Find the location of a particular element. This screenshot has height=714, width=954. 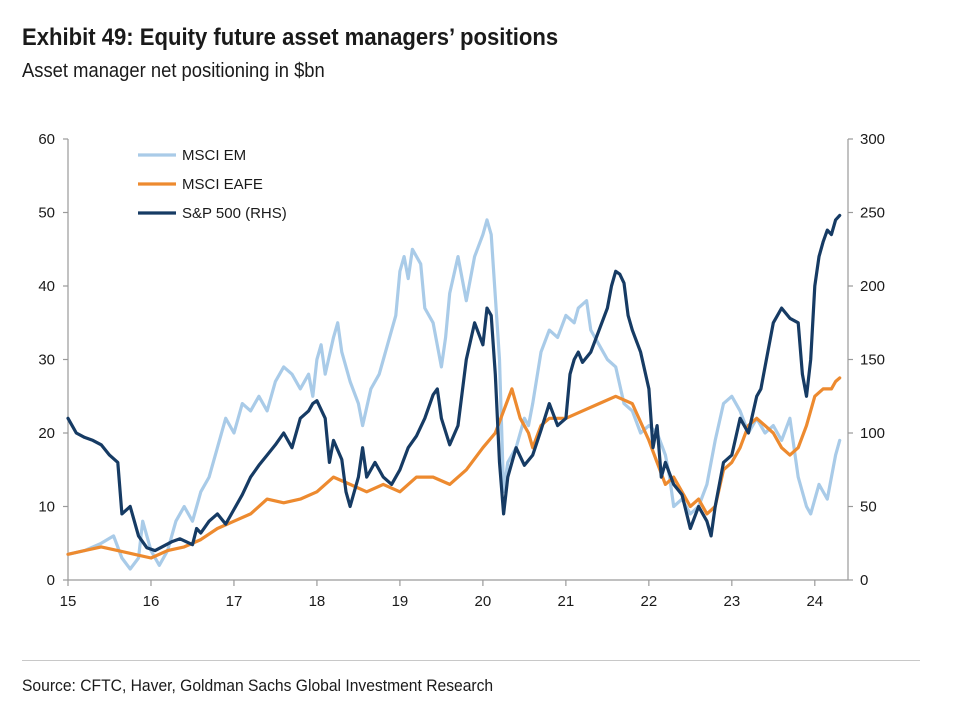

right-y-tick-label: 200 is located at coordinates (872, 286).